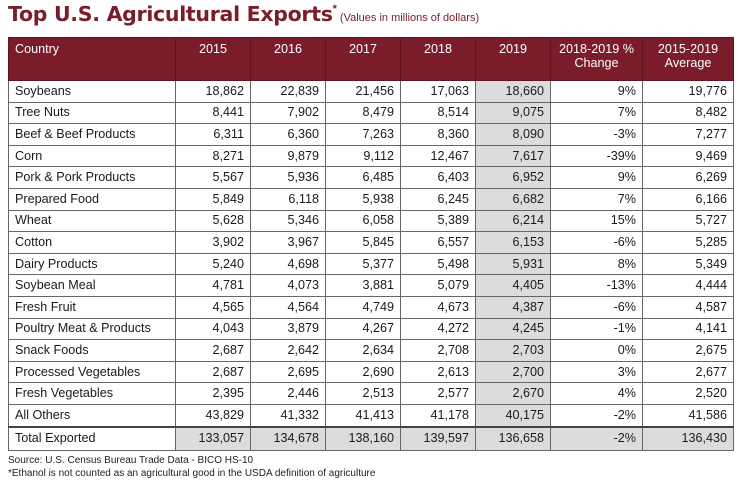  What do you see at coordinates (288, 264) in the screenshot?
I see `table-cell: 4,698` at bounding box center [288, 264].